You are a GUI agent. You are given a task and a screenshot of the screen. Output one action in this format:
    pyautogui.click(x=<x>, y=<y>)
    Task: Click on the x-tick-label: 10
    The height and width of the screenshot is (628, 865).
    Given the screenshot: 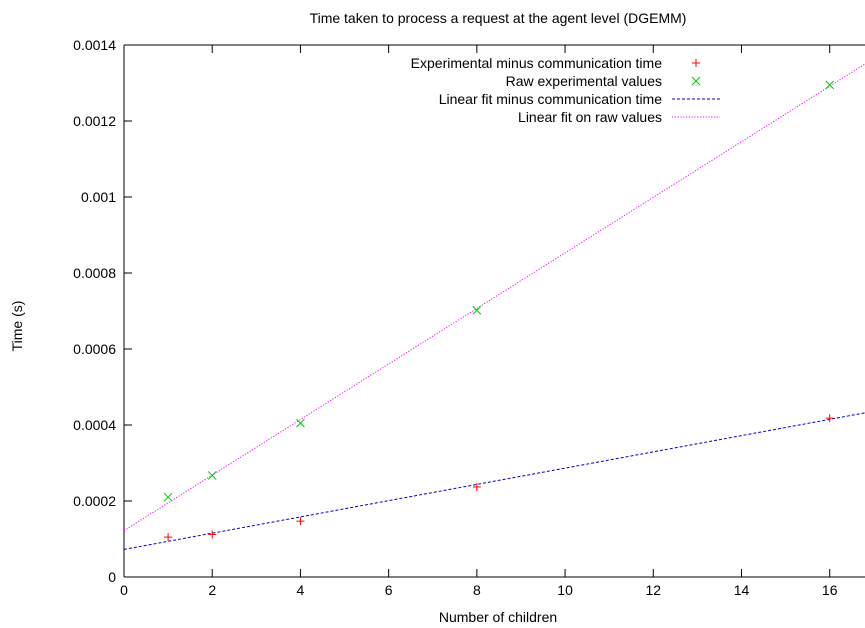 What is the action you would take?
    pyautogui.click(x=565, y=590)
    